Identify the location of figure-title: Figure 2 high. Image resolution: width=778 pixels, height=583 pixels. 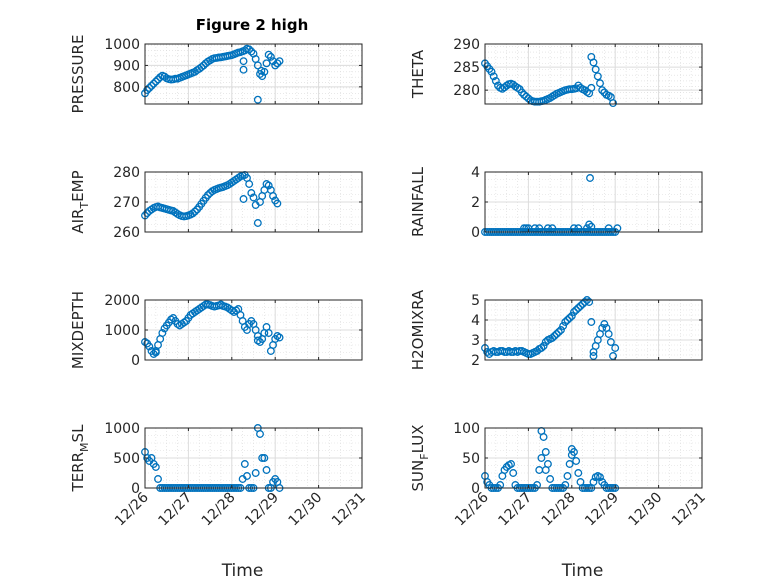
(252, 25).